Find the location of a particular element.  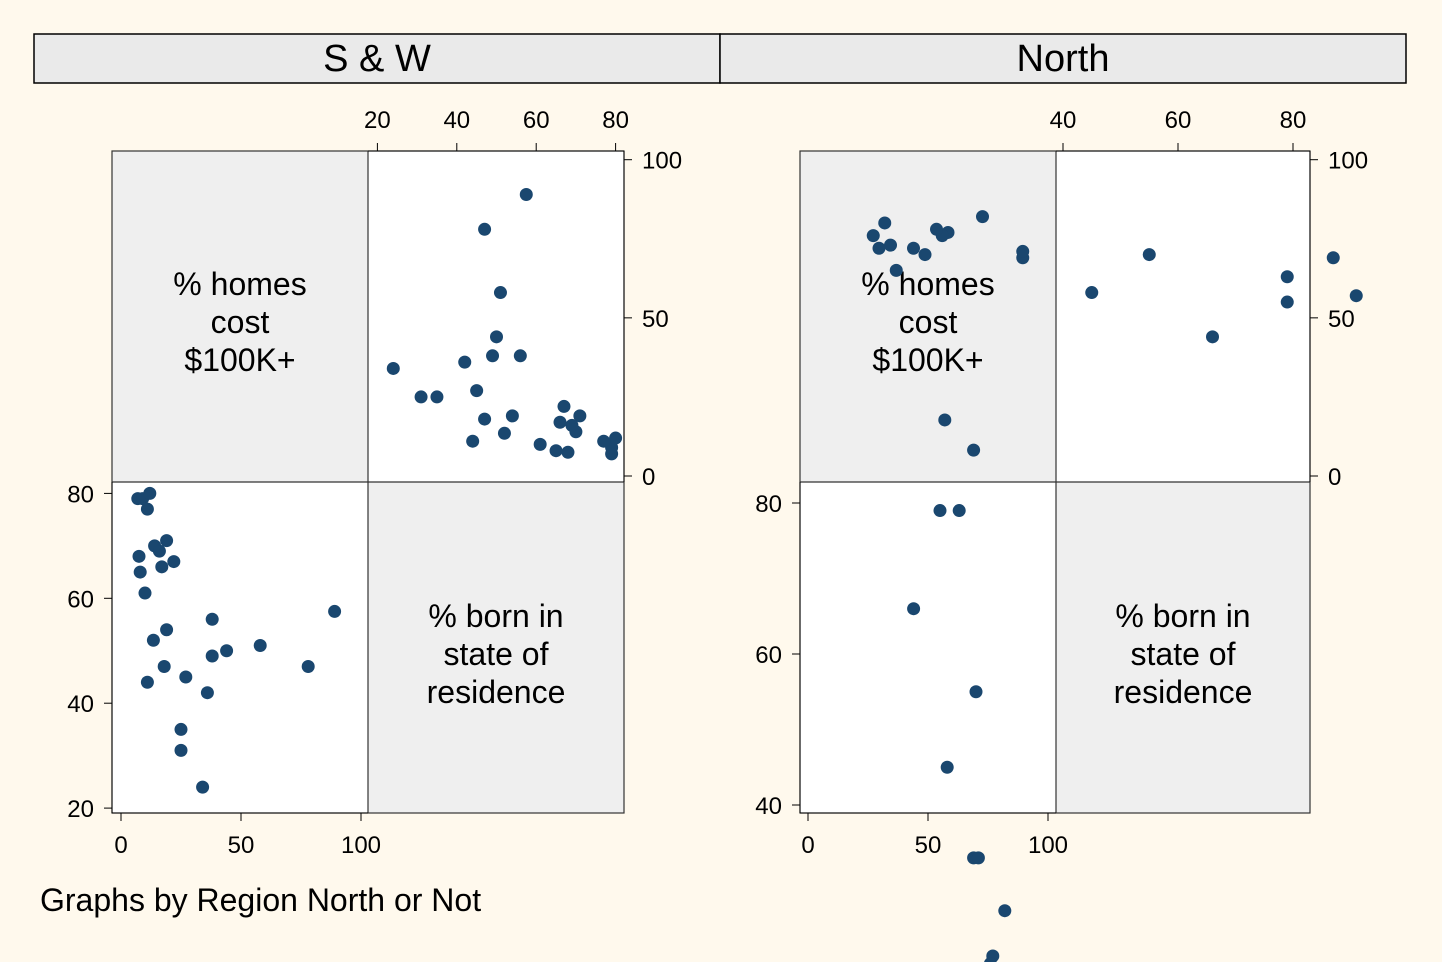

top-axis-tick-label: 80 is located at coordinates (615, 120).